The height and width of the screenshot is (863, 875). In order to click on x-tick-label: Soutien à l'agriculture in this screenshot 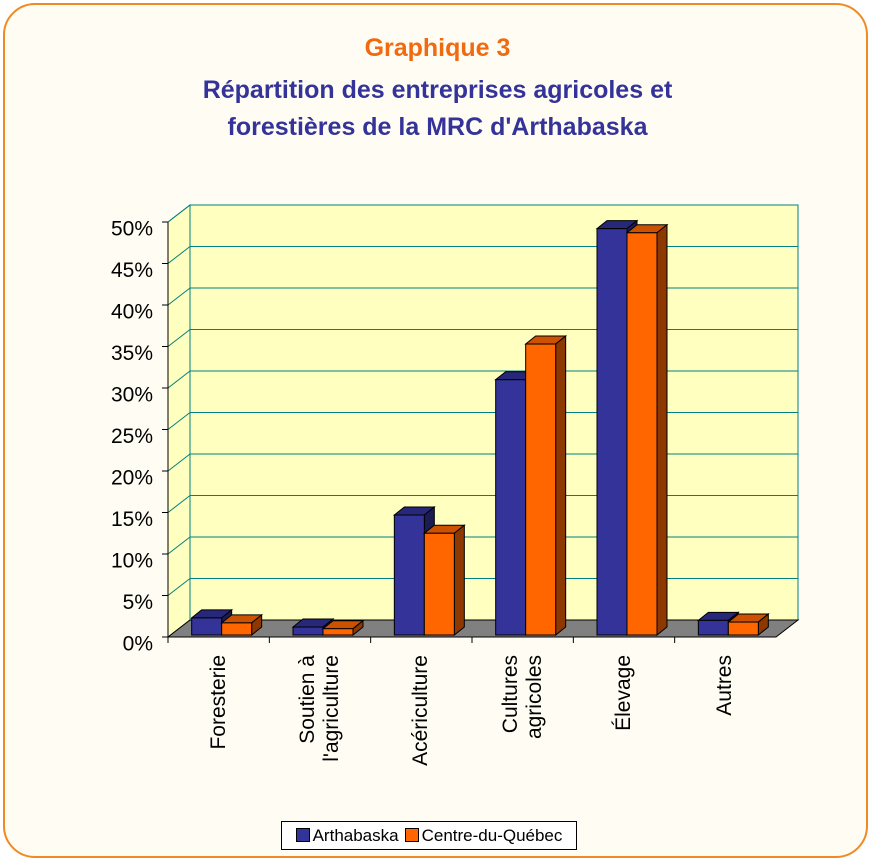, I will do `click(319, 708)`.